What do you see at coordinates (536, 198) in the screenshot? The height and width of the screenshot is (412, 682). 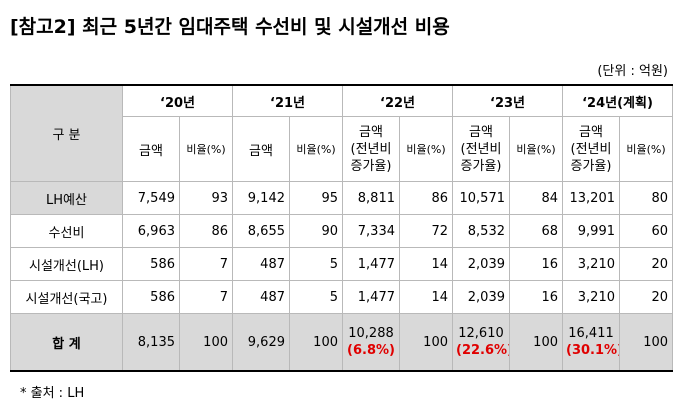 I see `cell: 84` at bounding box center [536, 198].